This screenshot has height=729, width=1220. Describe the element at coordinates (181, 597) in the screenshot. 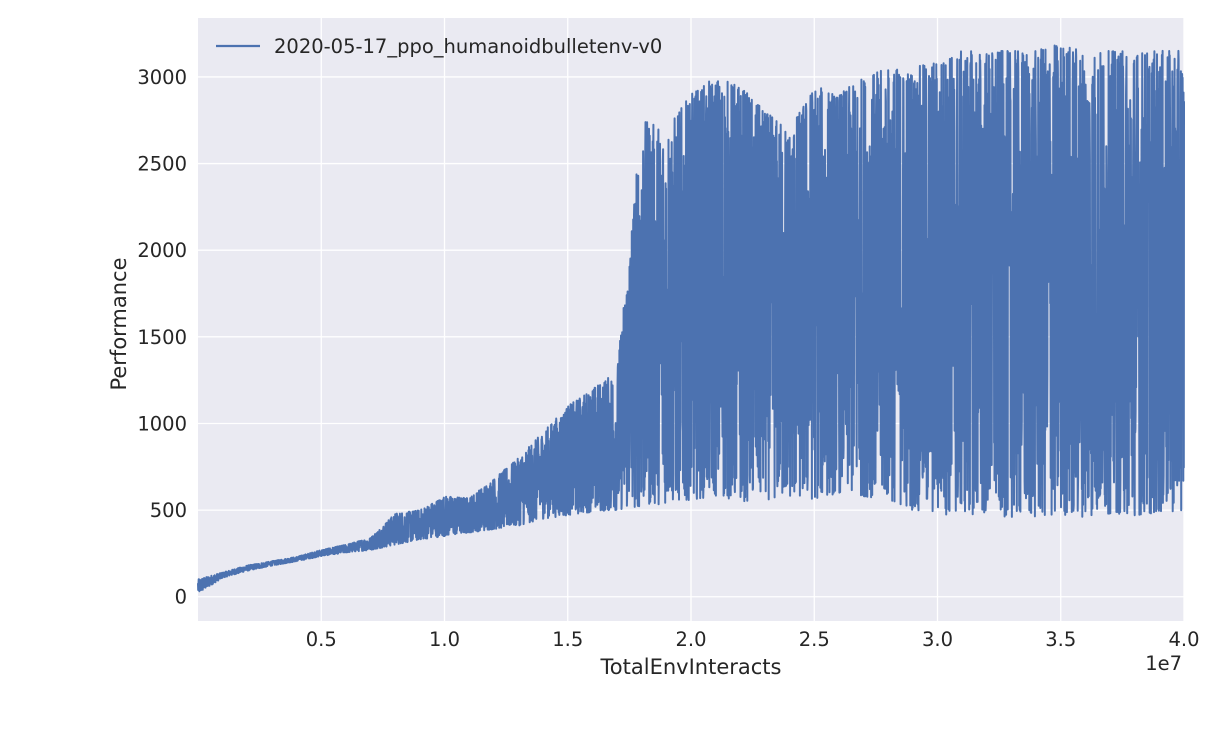

I see `y-tick-label: 0` at that location.